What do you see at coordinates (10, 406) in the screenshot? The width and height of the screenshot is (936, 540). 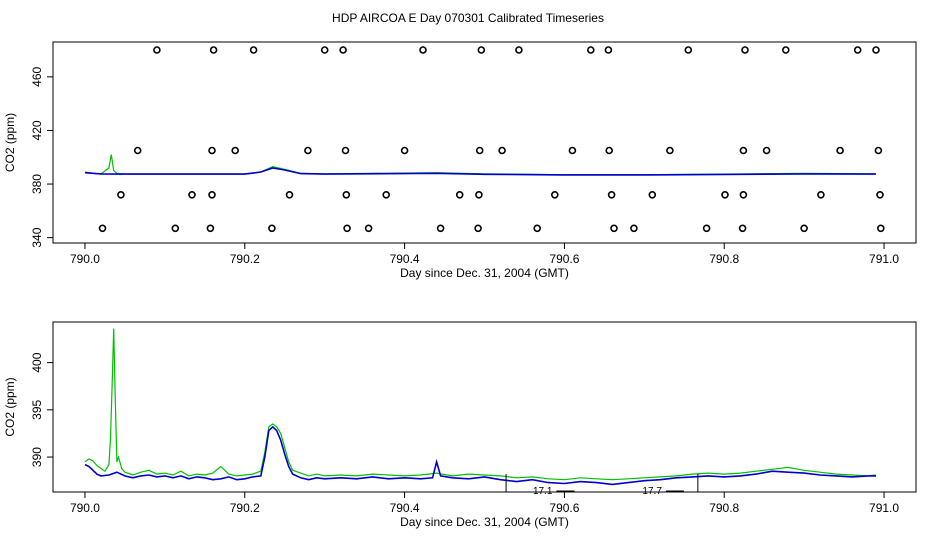 I see `bottom-panel-y-axis-label: CO2 (ppm)` at bounding box center [10, 406].